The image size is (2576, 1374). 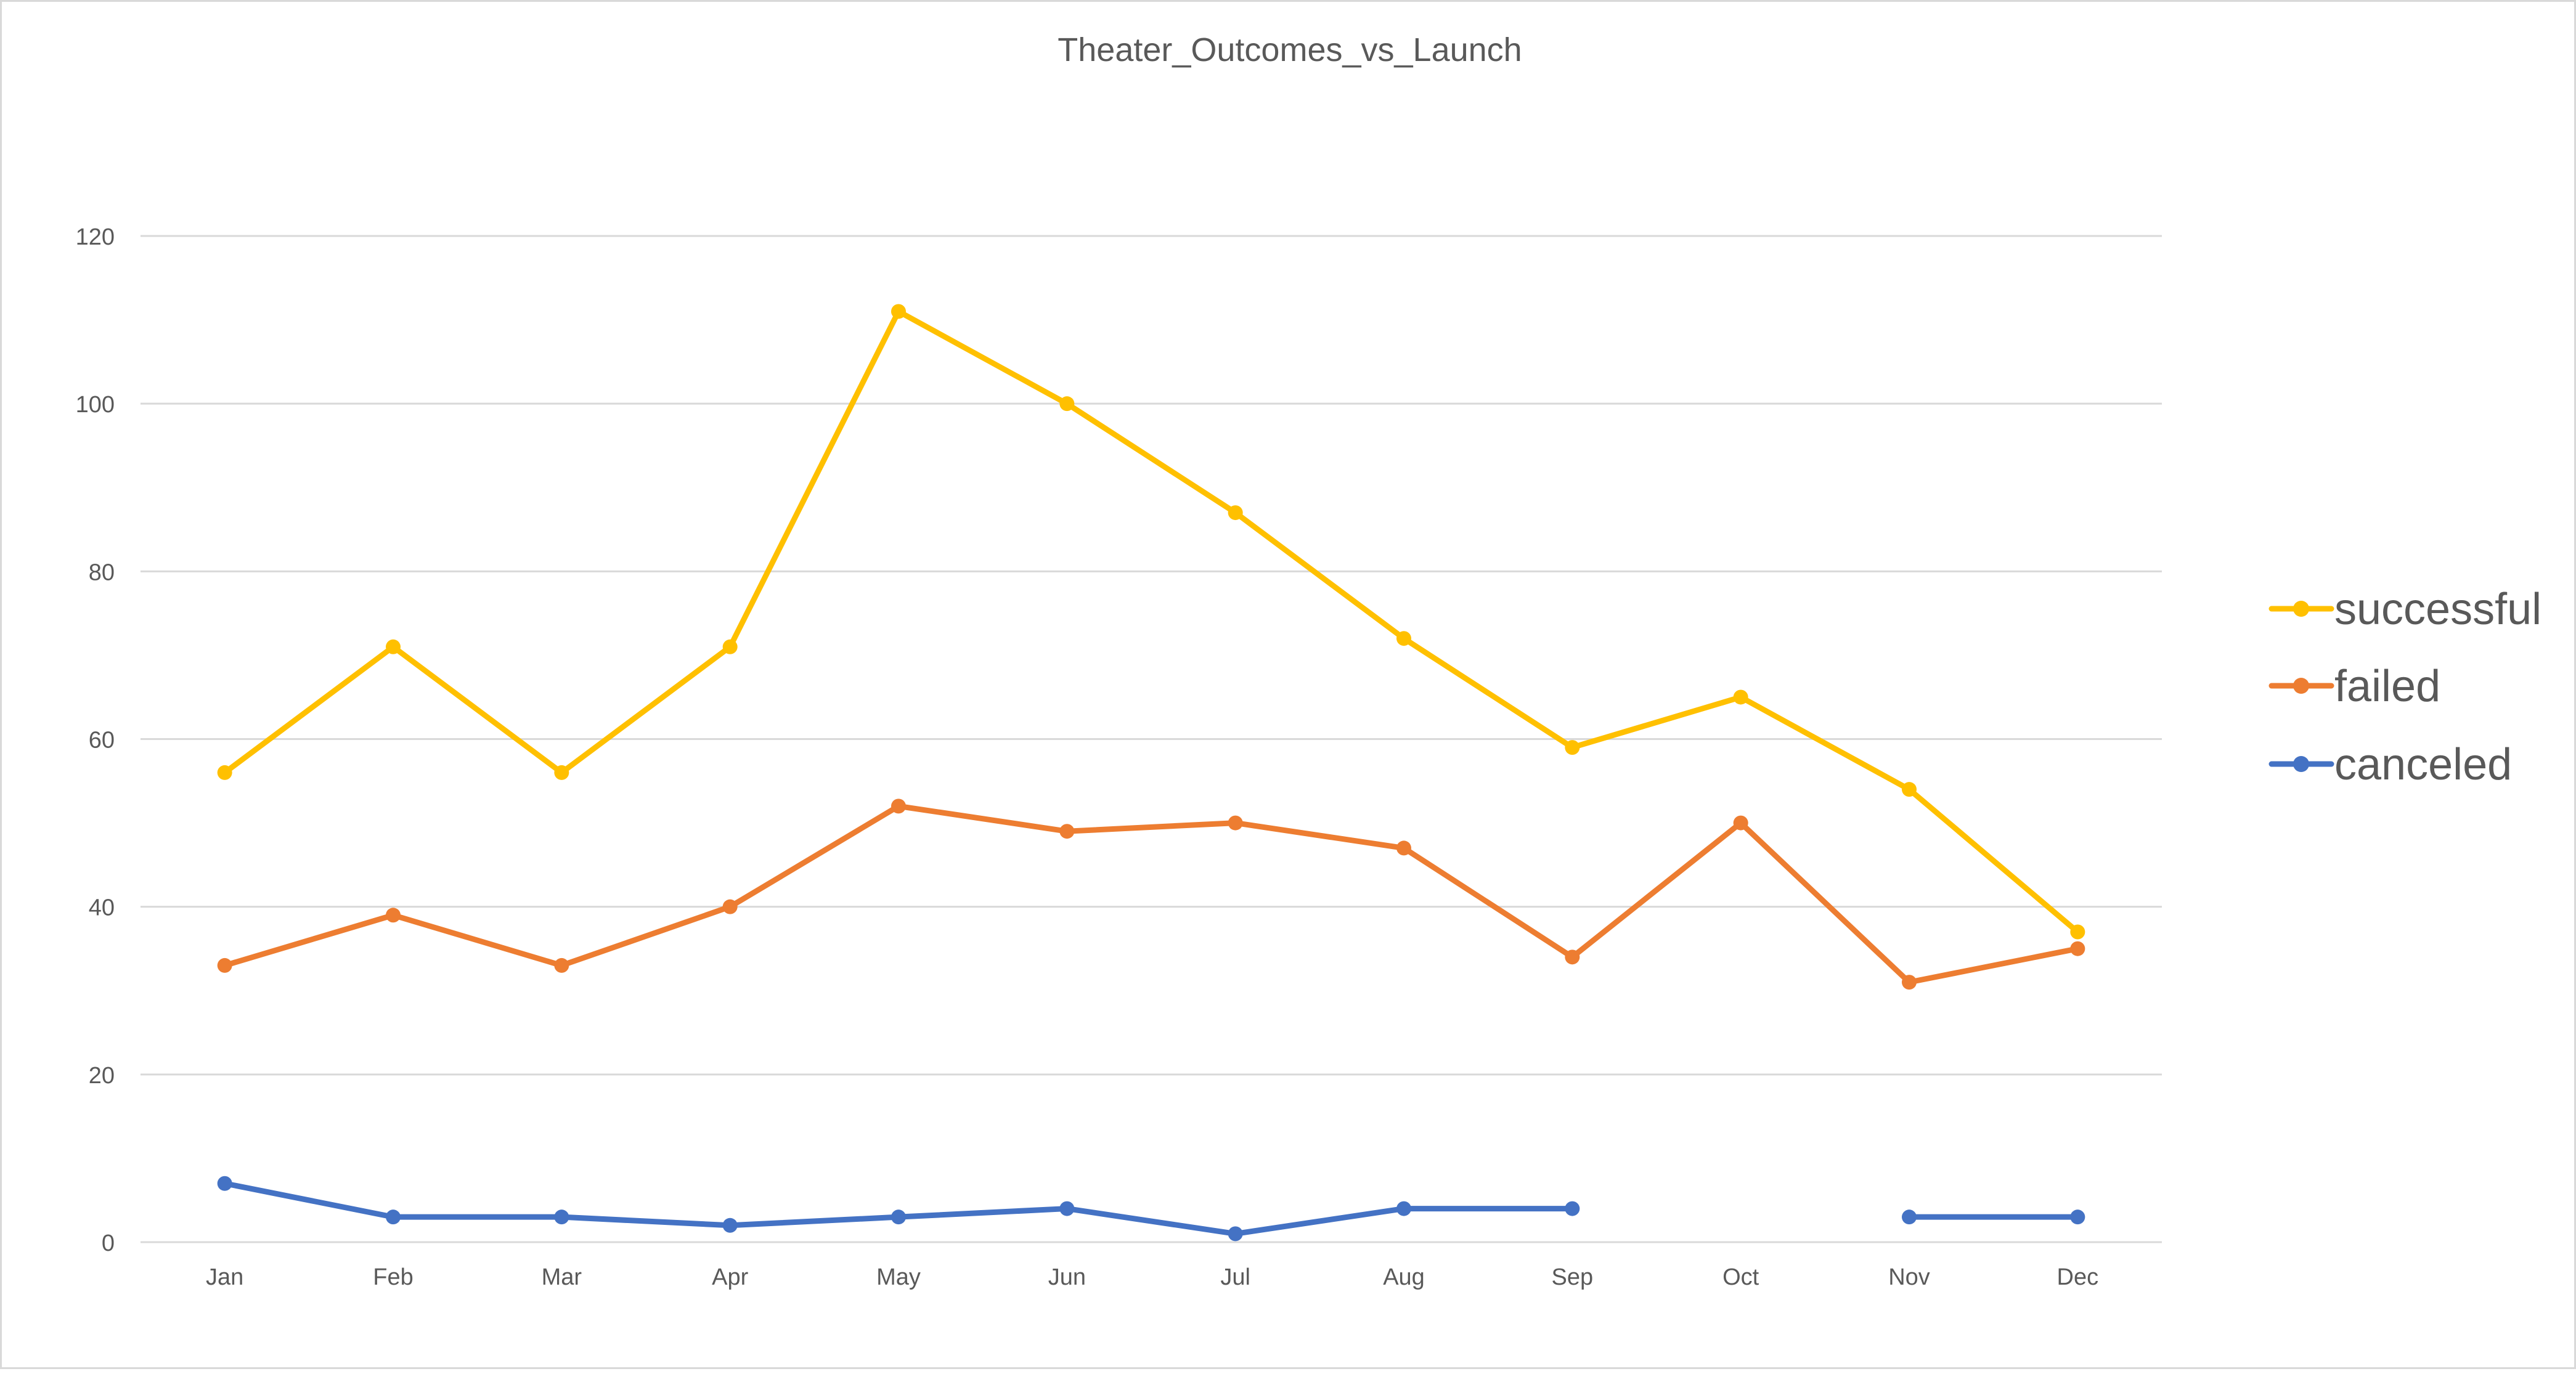 I want to click on legend-item-successful: successful, so click(x=2404, y=609).